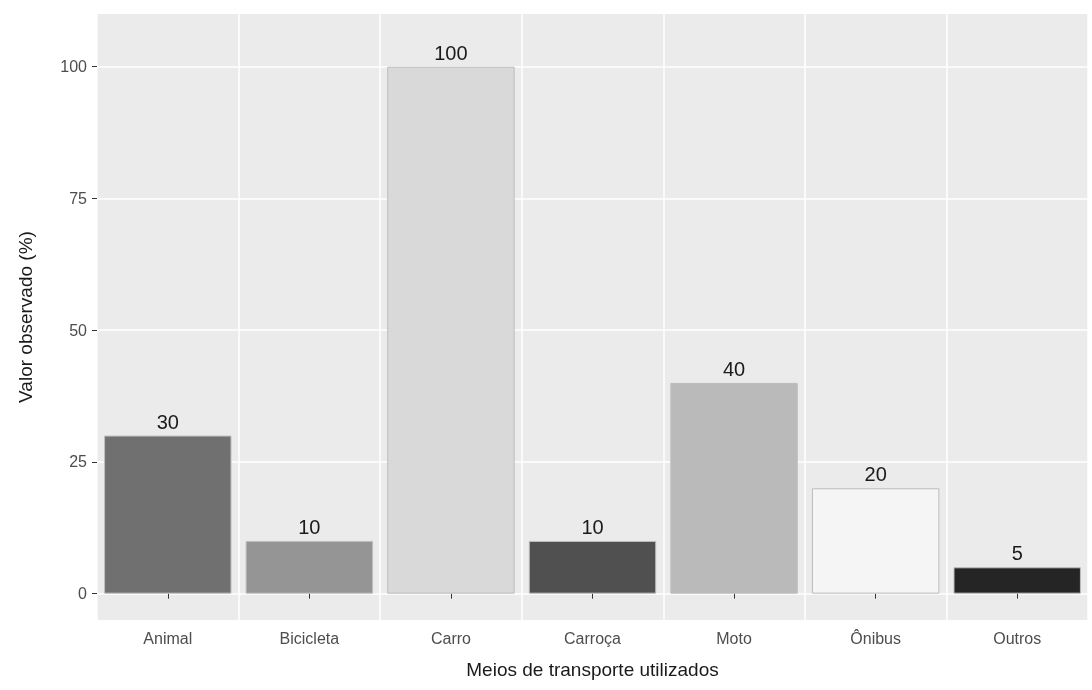 The height and width of the screenshot is (690, 1092). What do you see at coordinates (734, 638) in the screenshot?
I see `x-tick-label: Moto` at bounding box center [734, 638].